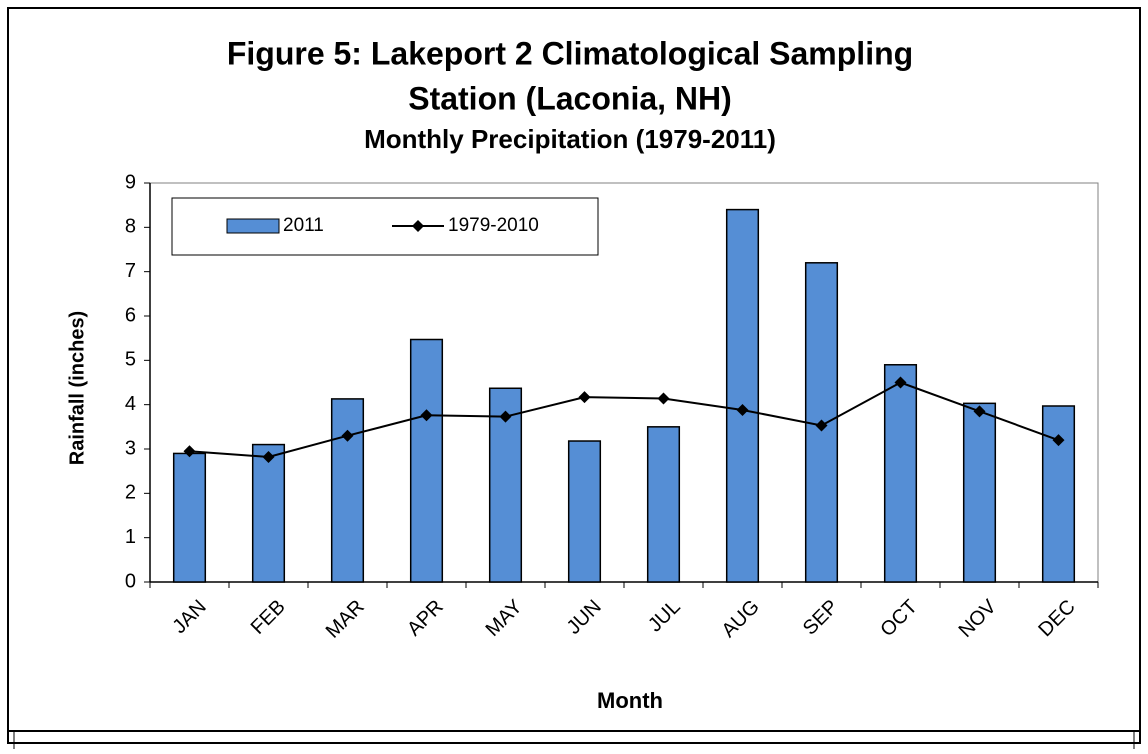 Image resolution: width=1148 pixels, height=754 pixels. What do you see at coordinates (130, 493) in the screenshot?
I see `y-tick-label: 2` at bounding box center [130, 493].